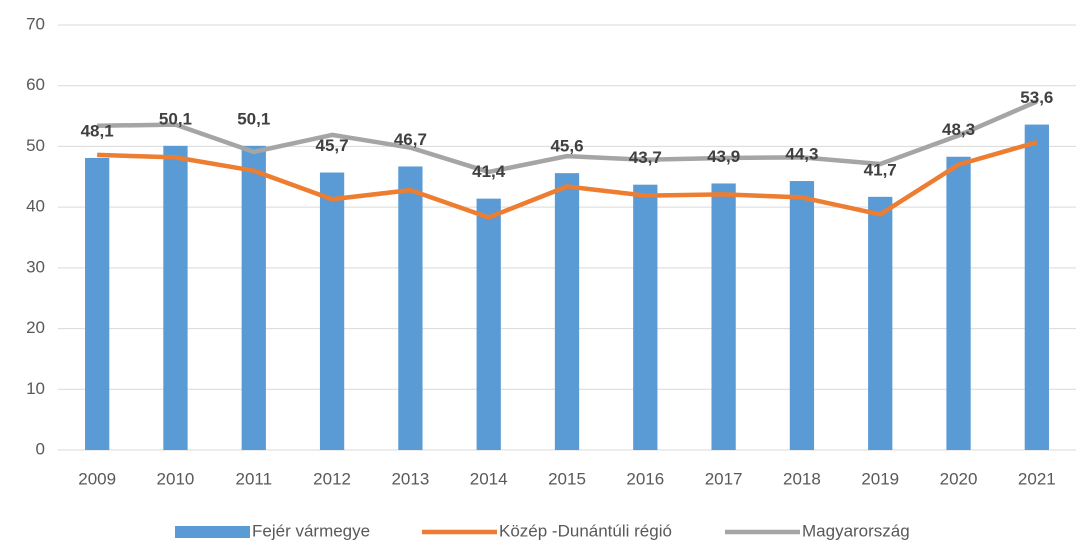 Image resolution: width=1077 pixels, height=543 pixels. I want to click on data-label: 45,6, so click(566, 146).